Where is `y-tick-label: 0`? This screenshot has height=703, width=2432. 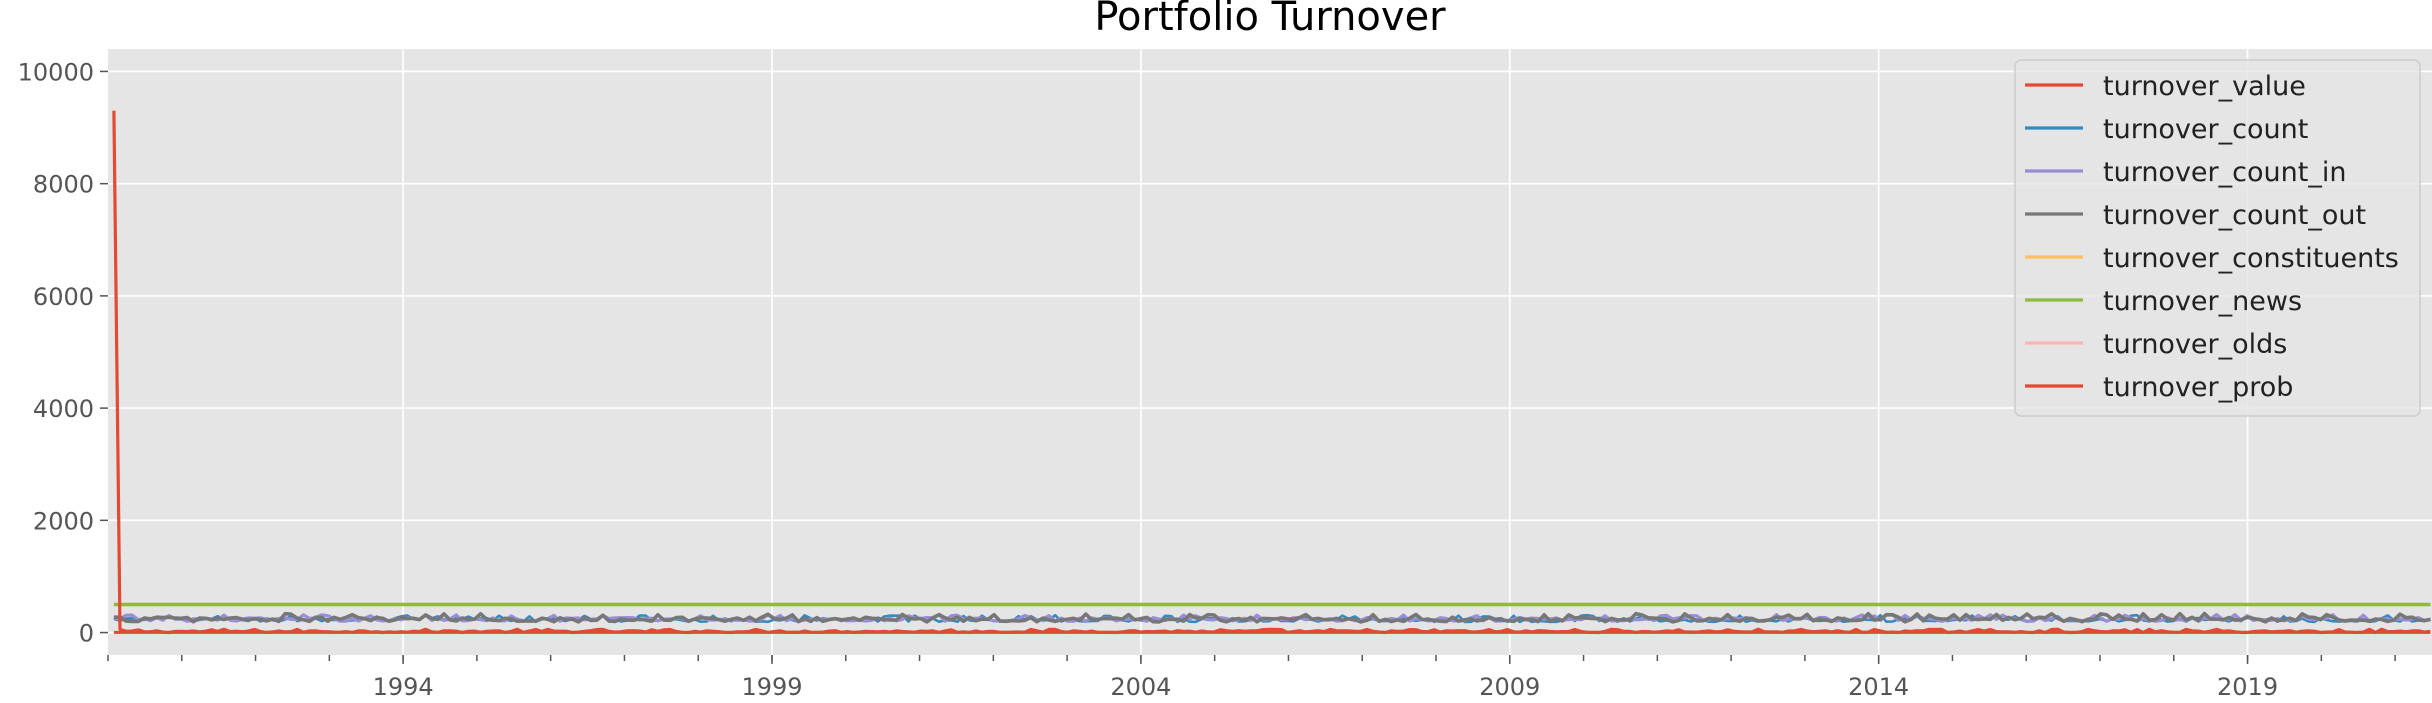 y-tick-label: 0 is located at coordinates (86, 634).